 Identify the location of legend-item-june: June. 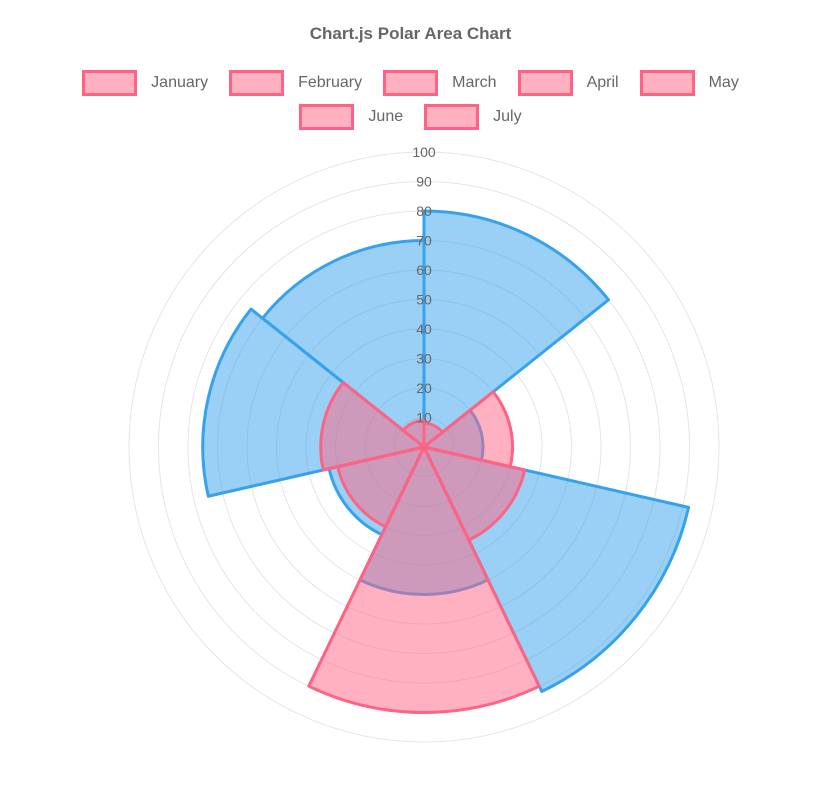
(351, 117).